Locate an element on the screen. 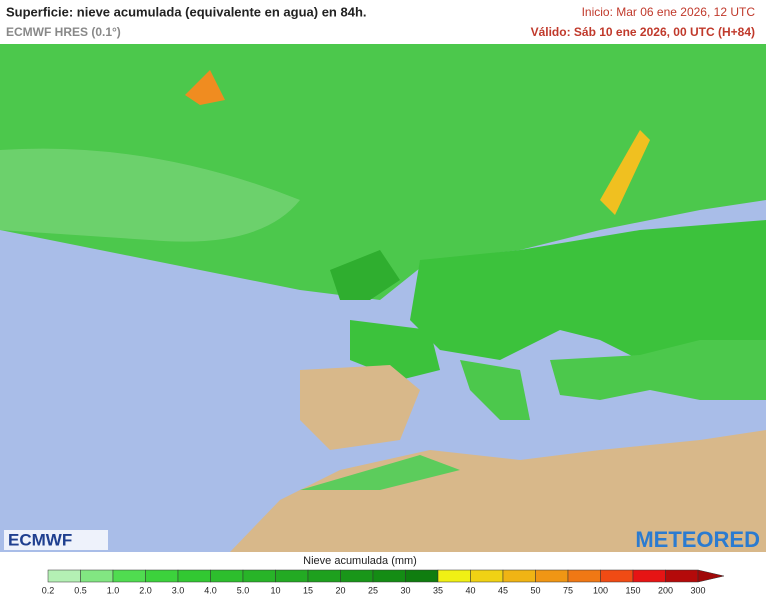 Image resolution: width=766 pixels, height=600 pixels. italy is located at coordinates (495, 390).